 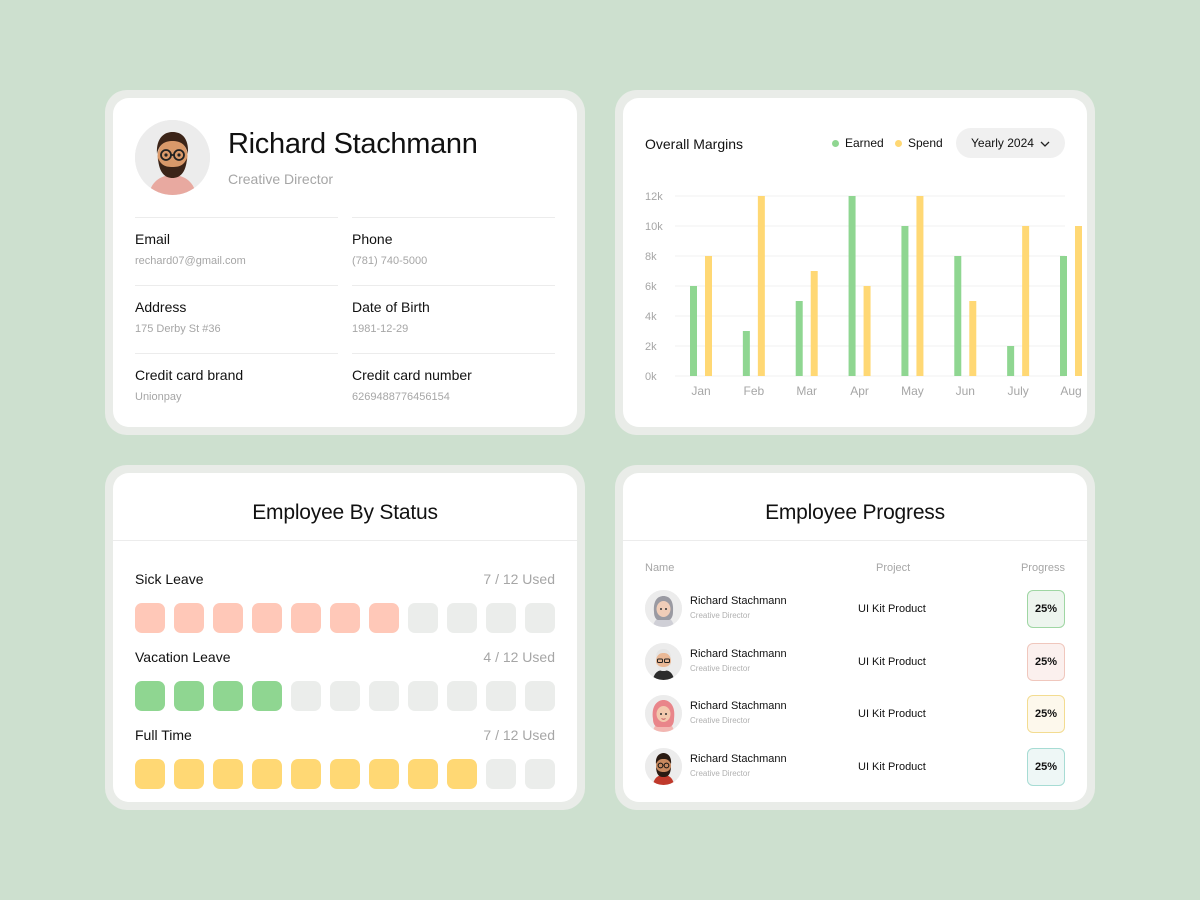 I want to click on header-progress: Progress, so click(x=1042, y=568).